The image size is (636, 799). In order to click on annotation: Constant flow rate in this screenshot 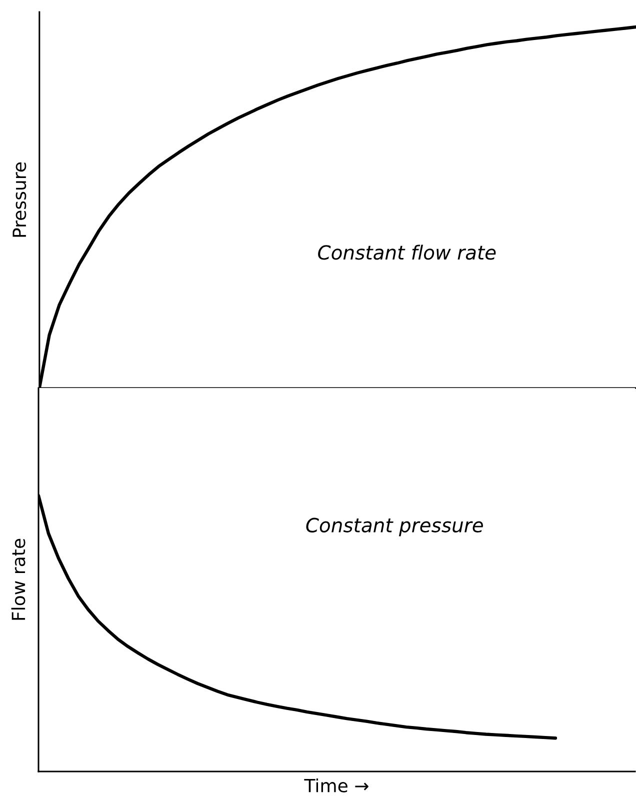, I will do `click(407, 252)`.